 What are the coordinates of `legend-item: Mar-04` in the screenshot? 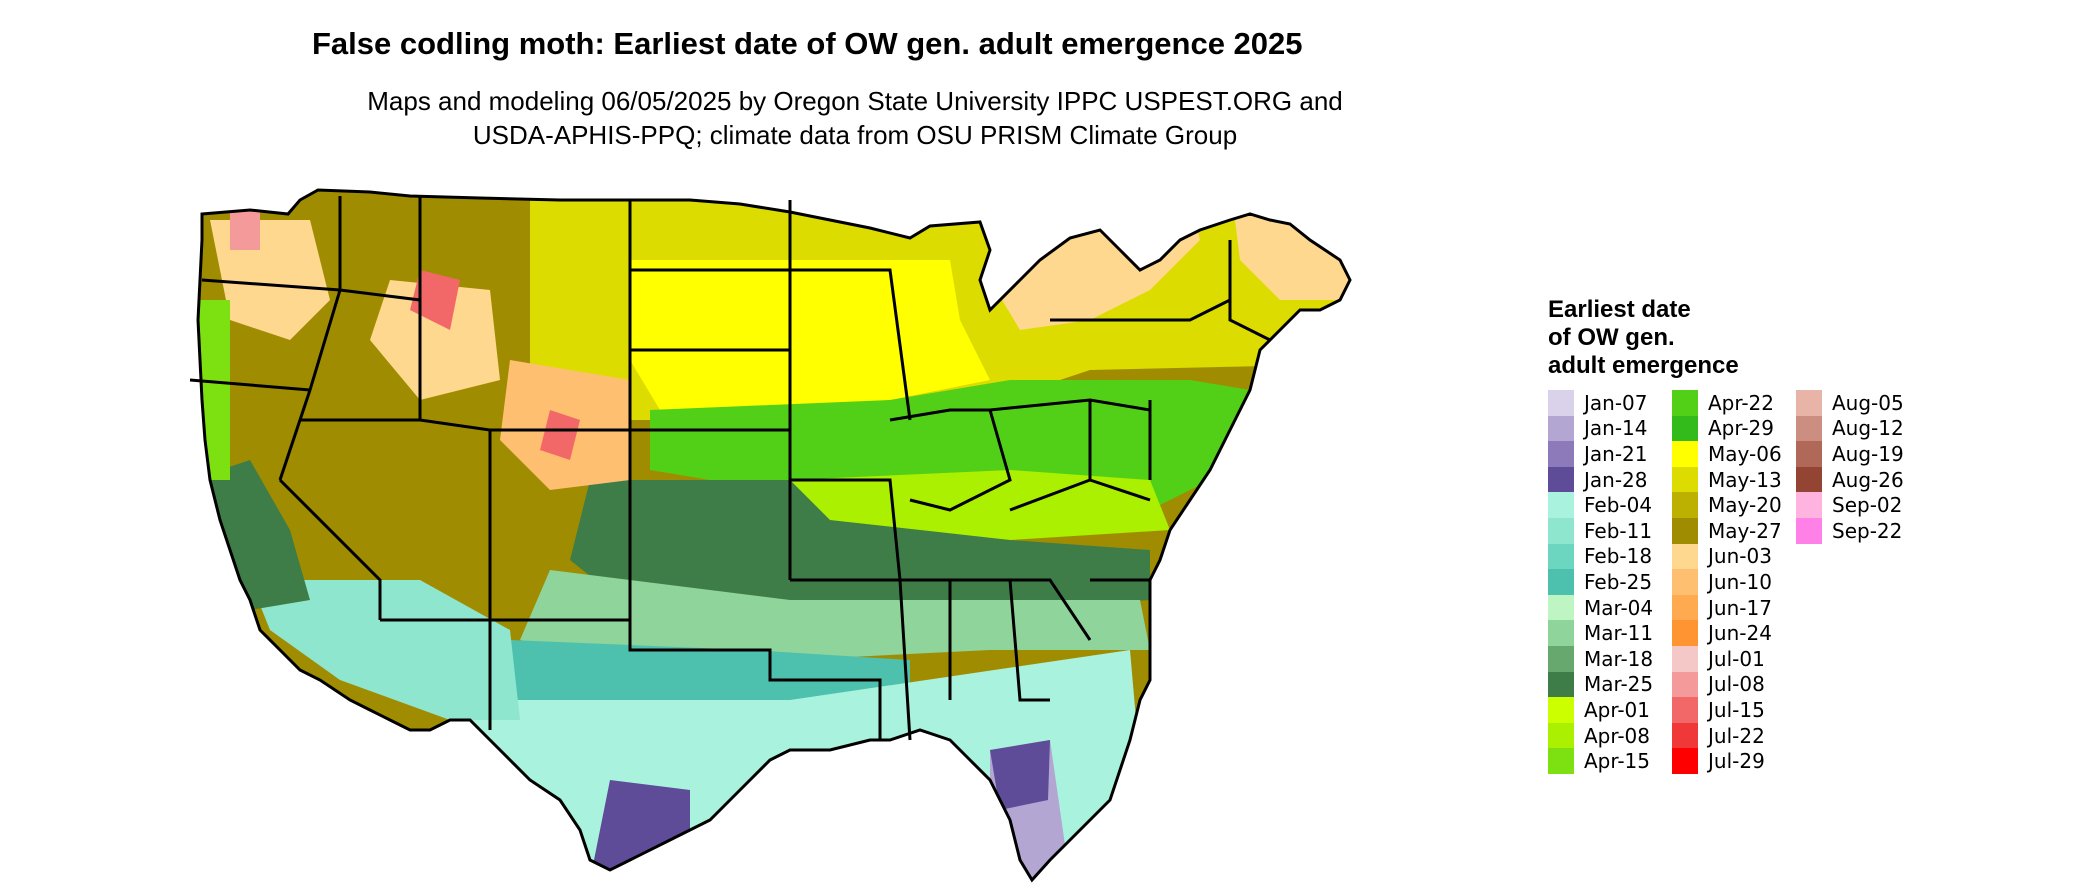 It's located at (1610, 607).